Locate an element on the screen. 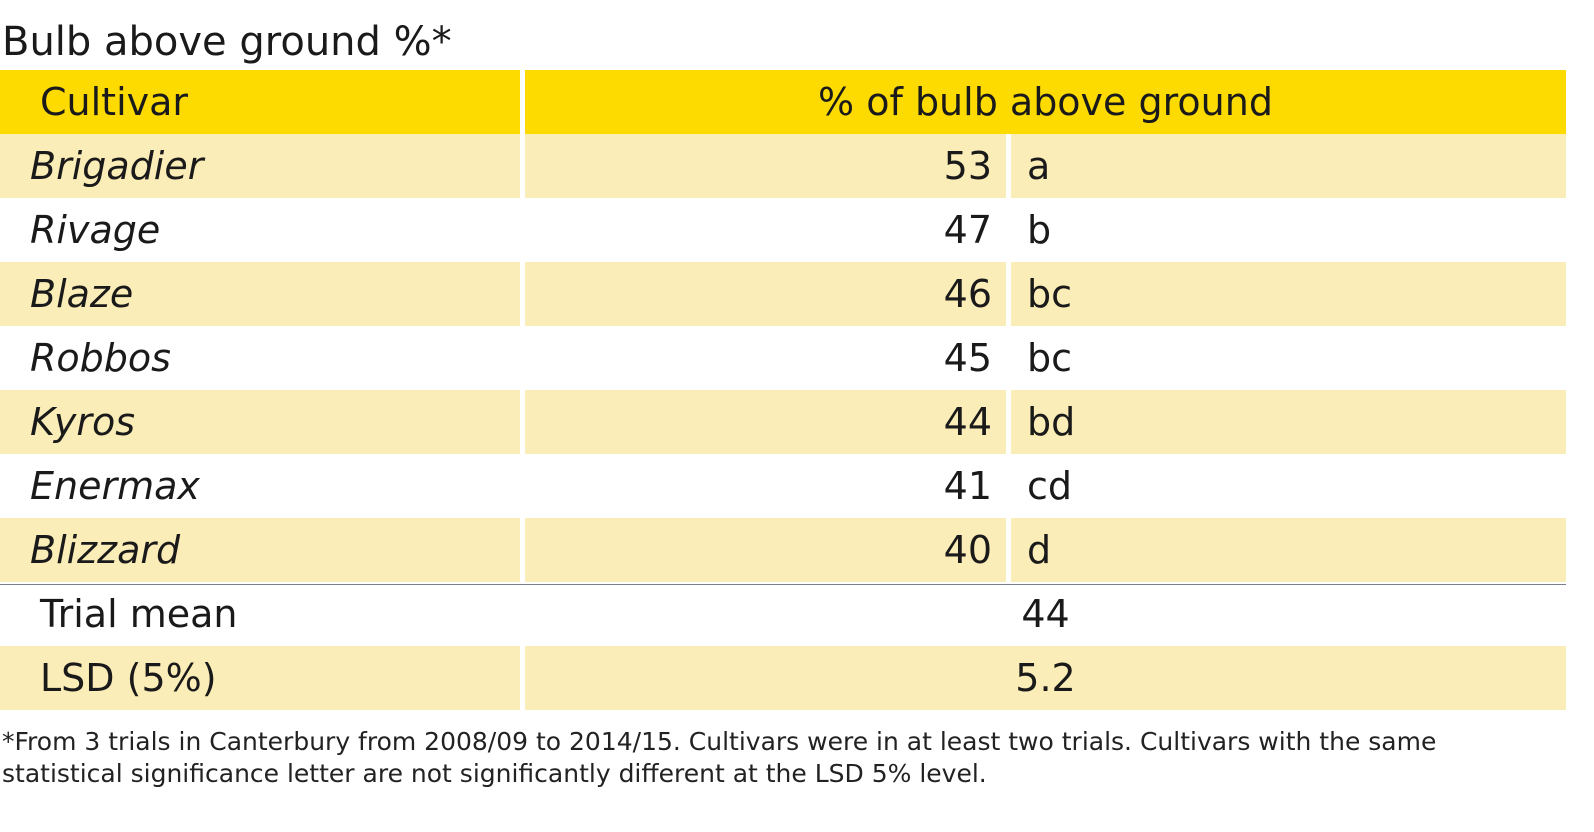  table-row: Blizzard 40 d is located at coordinates (783, 550).